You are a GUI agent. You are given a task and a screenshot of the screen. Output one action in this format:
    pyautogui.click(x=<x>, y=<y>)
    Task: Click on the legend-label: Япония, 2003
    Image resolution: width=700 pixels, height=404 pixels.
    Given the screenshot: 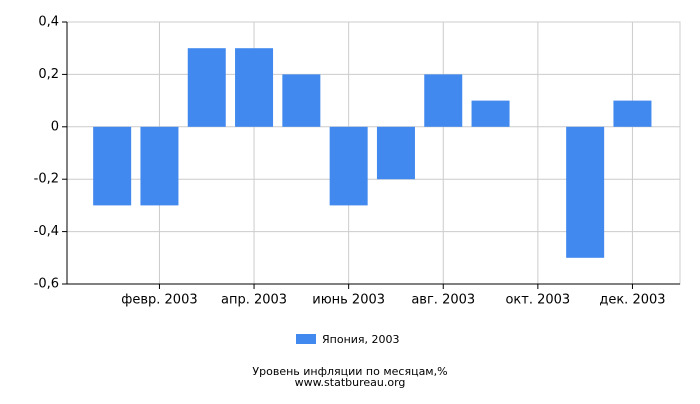 What is the action you would take?
    pyautogui.click(x=361, y=339)
    